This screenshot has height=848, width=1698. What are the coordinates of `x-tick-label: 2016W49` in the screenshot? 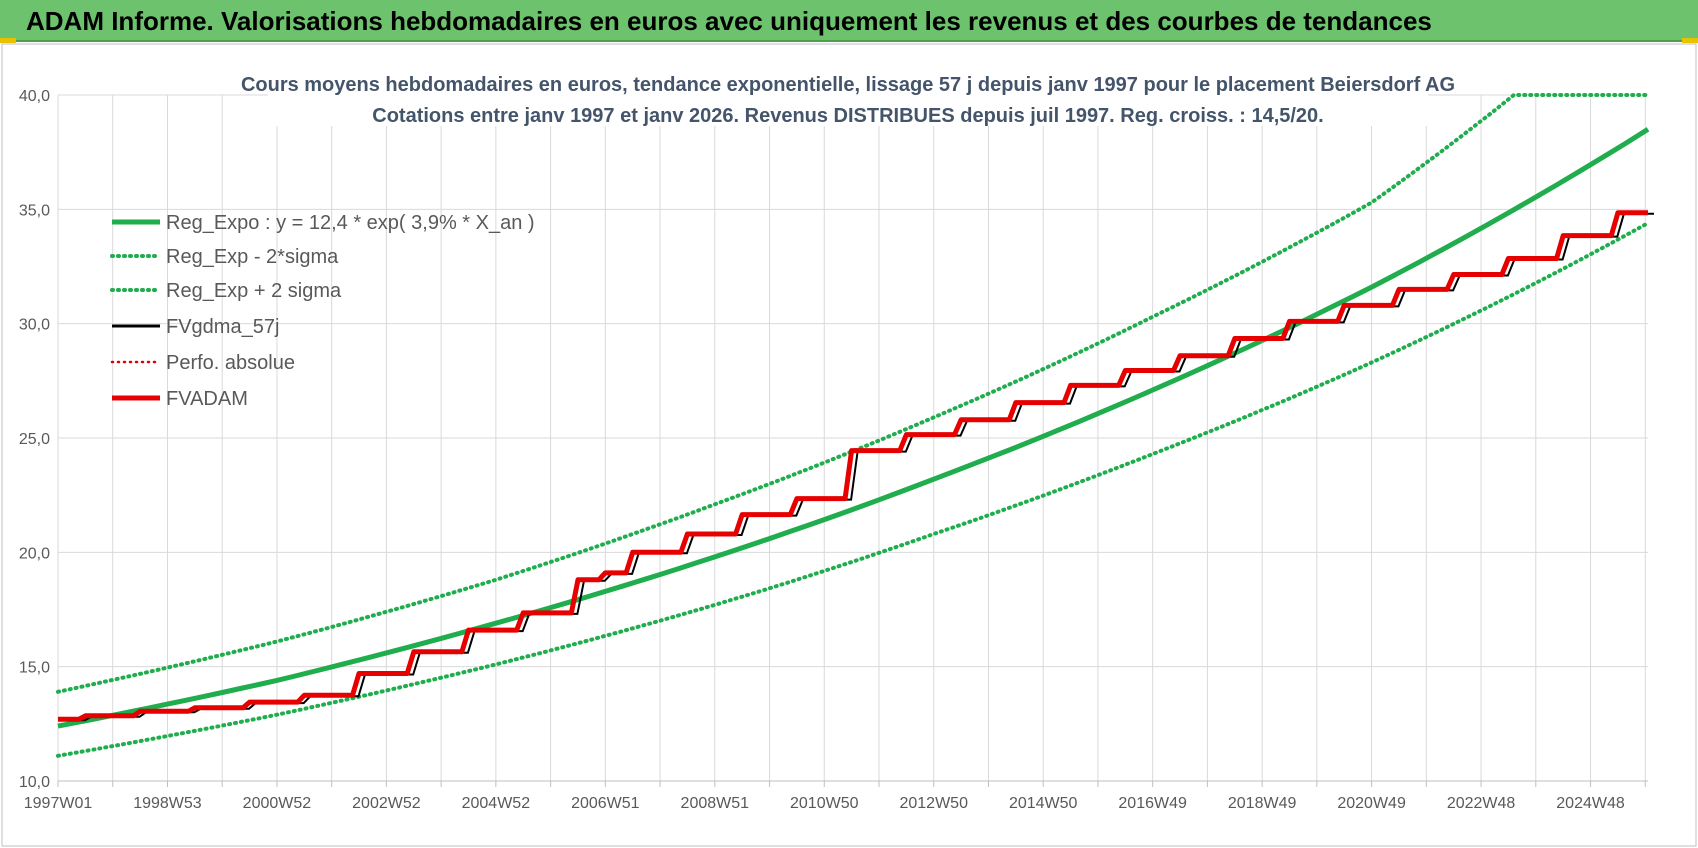 It's located at (1152, 803).